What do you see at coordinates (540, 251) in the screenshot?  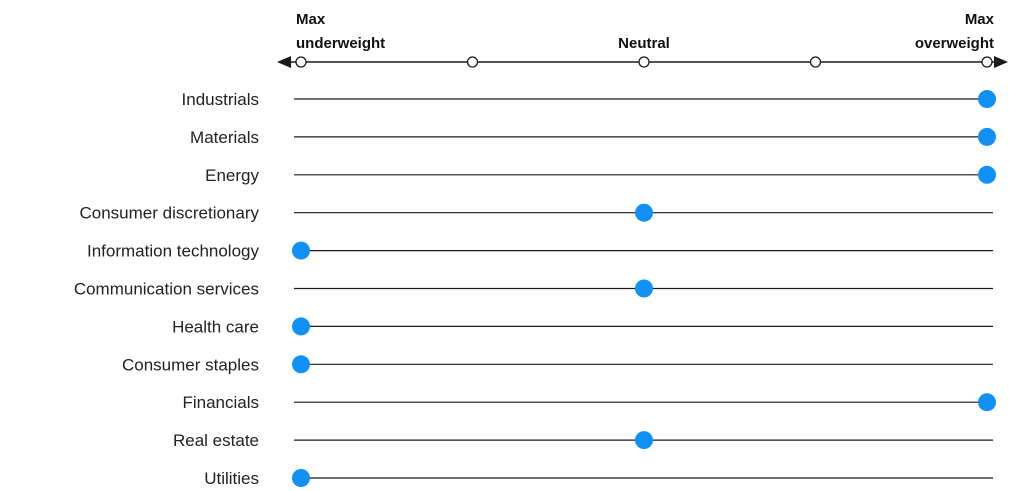 I see `category-row: Information technology` at bounding box center [540, 251].